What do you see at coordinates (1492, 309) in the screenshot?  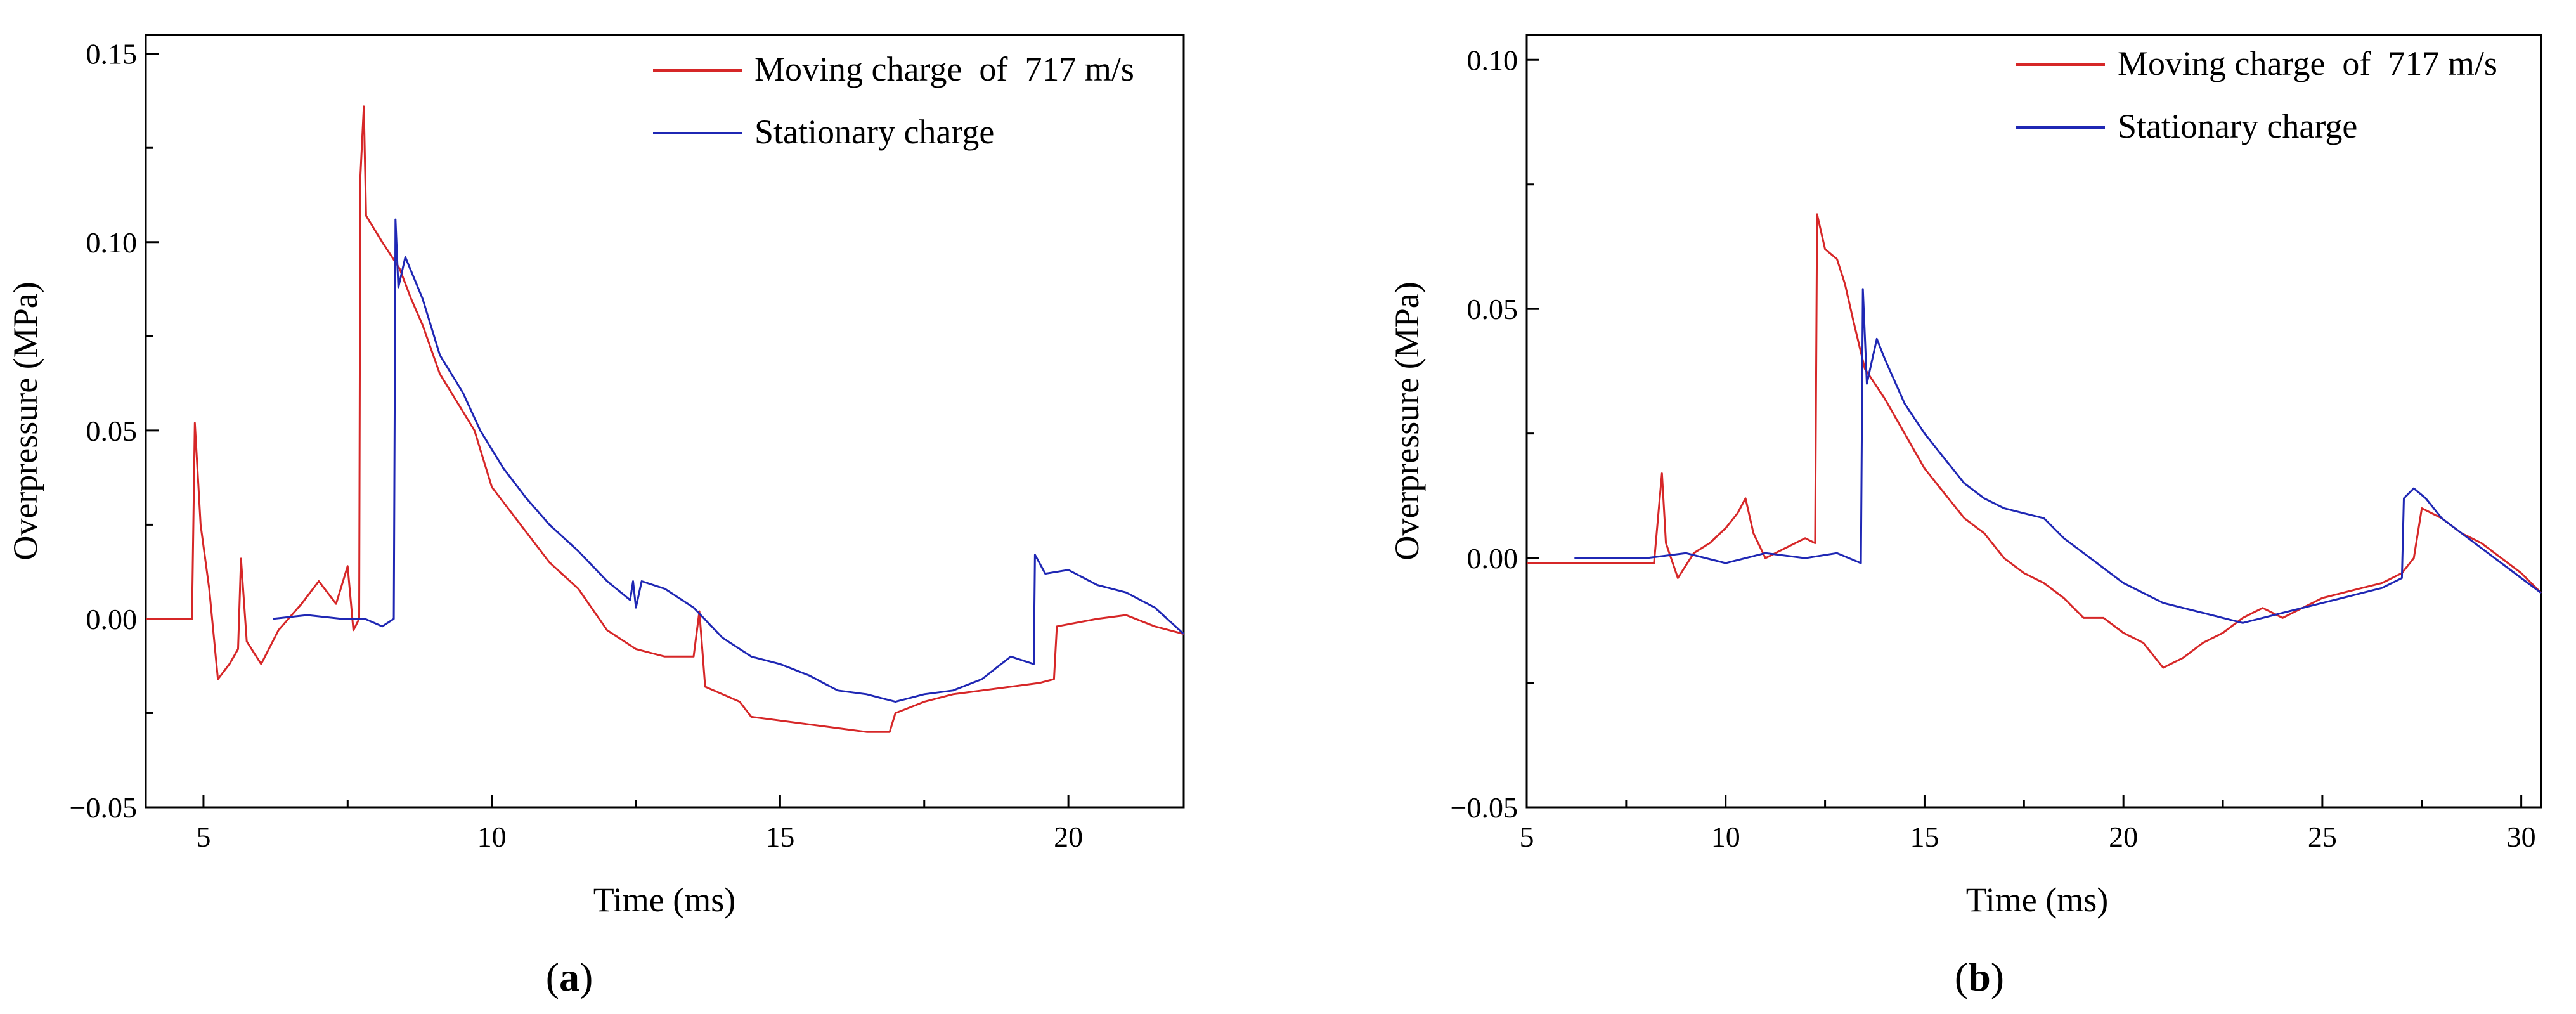 I see `y-tick-label-b-2: 0.05` at bounding box center [1492, 309].